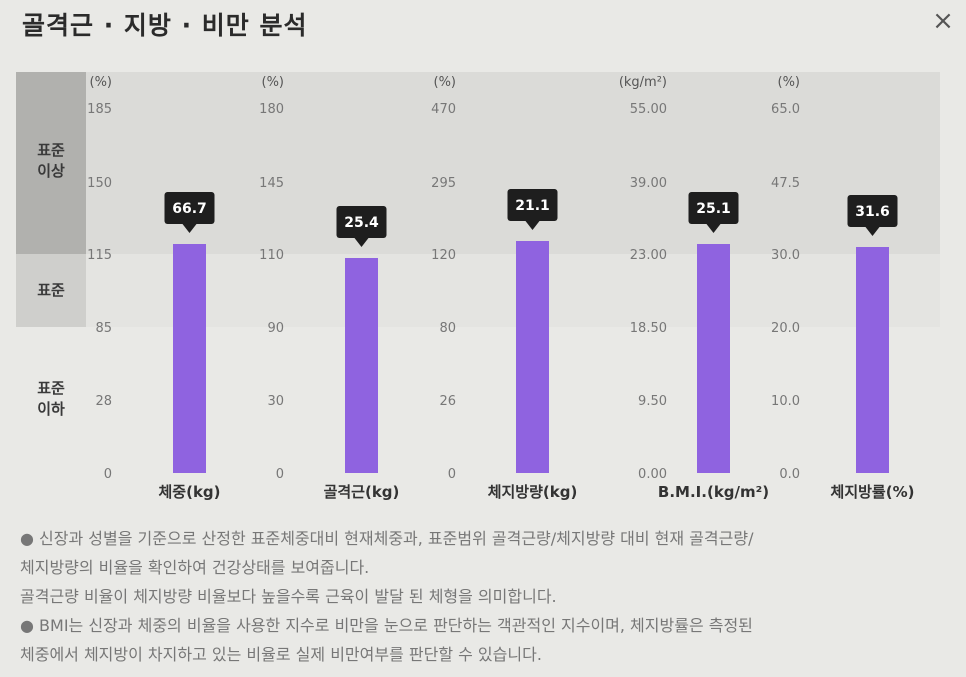 The height and width of the screenshot is (677, 966). Describe the element at coordinates (648, 109) in the screenshot. I see `tick-label: 55.00` at that location.